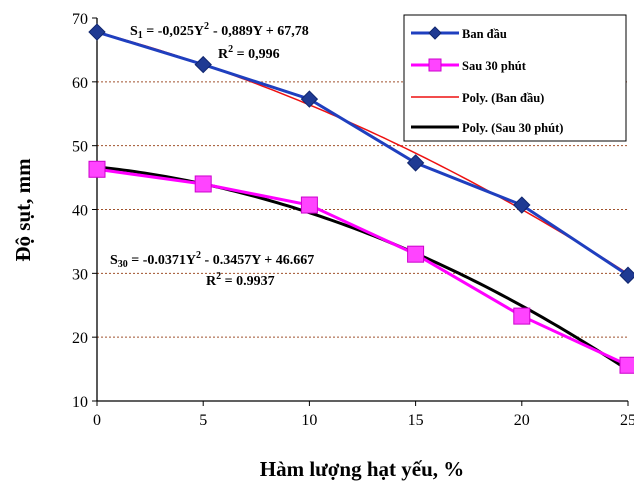 This screenshot has width=634, height=483. I want to click on y-tick-label-50: 50, so click(80, 147).